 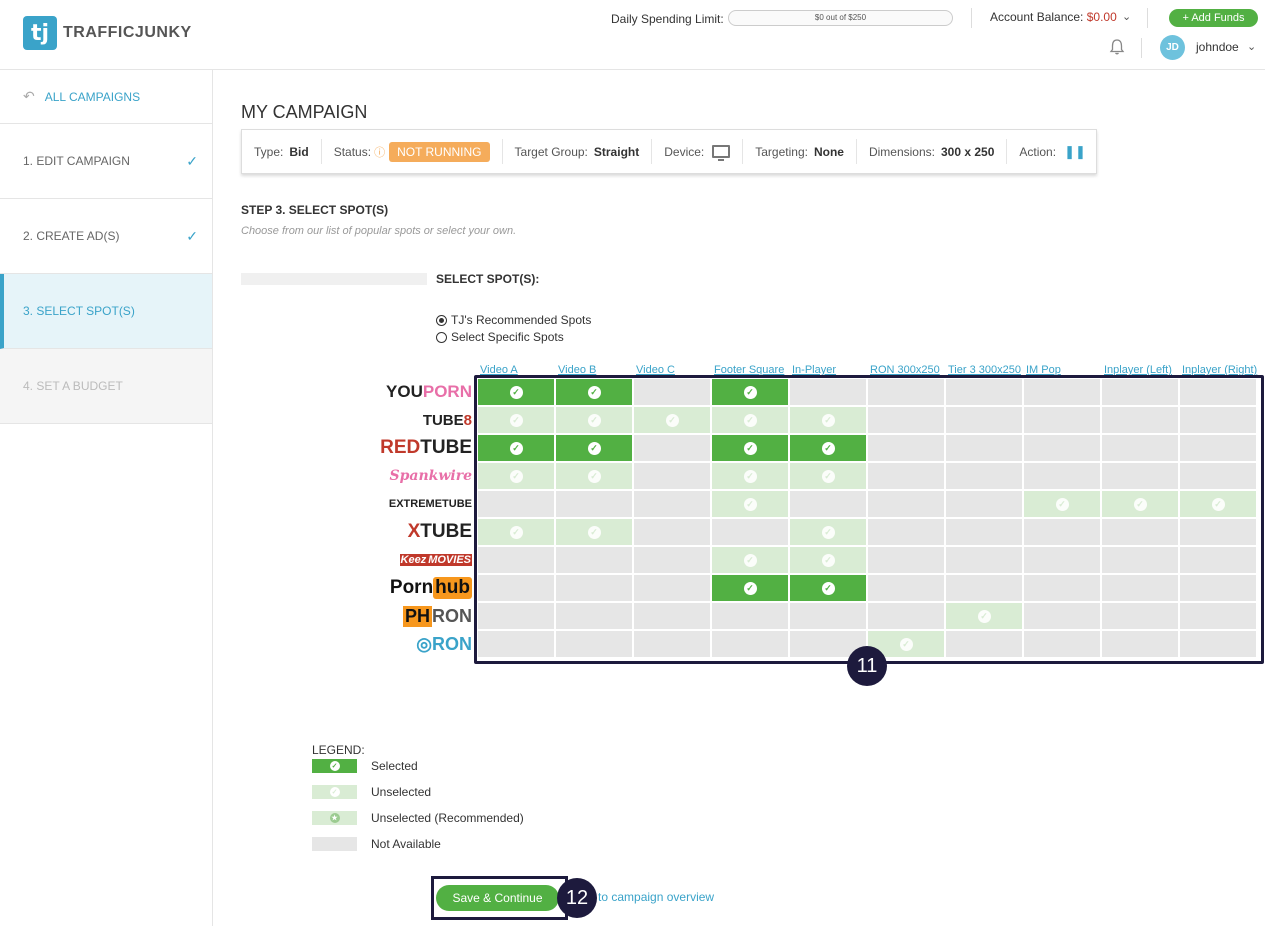 I want to click on username: johndoe, so click(x=1217, y=47).